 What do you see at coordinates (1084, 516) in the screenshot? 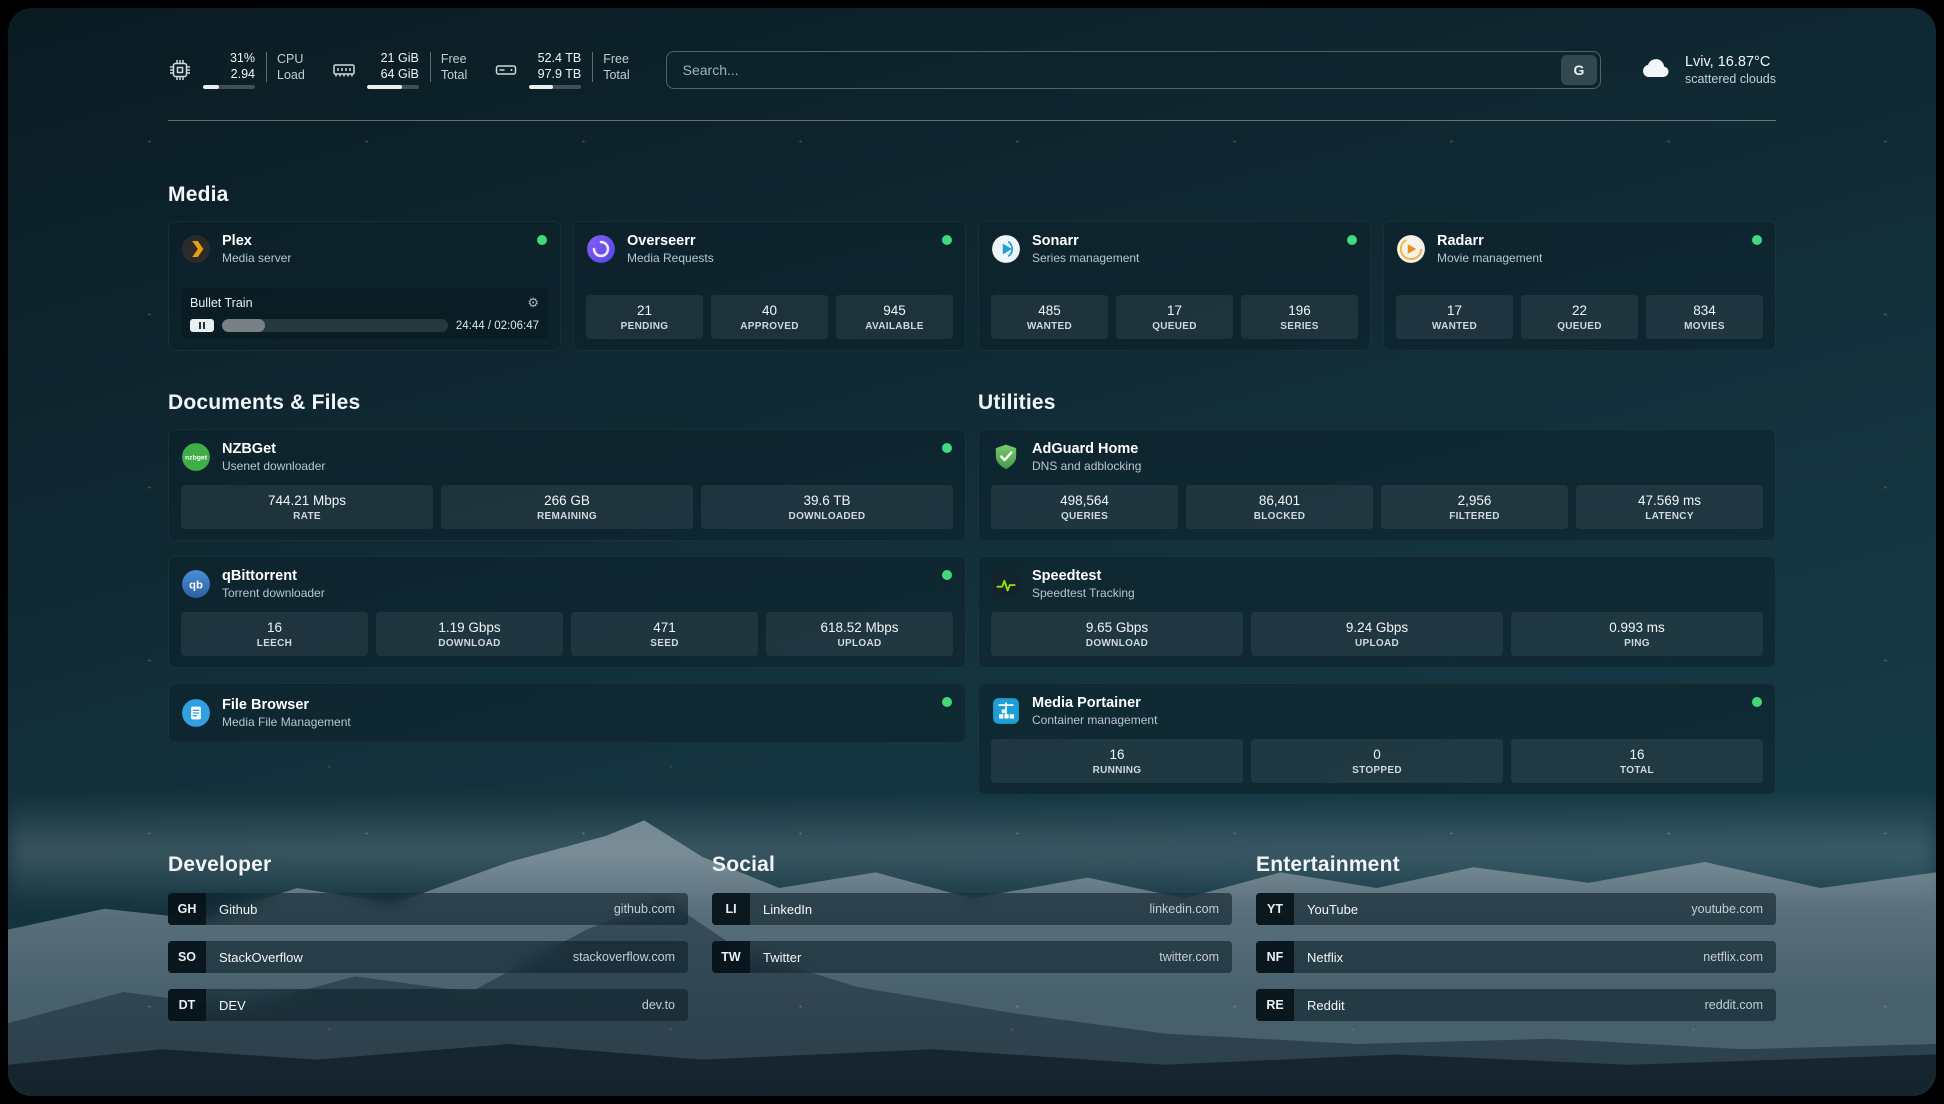
I see `stat-label: QUERIES` at bounding box center [1084, 516].